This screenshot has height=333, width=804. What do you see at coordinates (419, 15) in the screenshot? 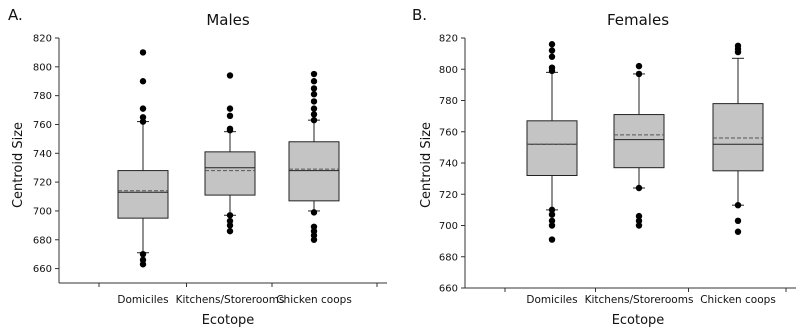
I see `panel-letter: B.` at bounding box center [419, 15].